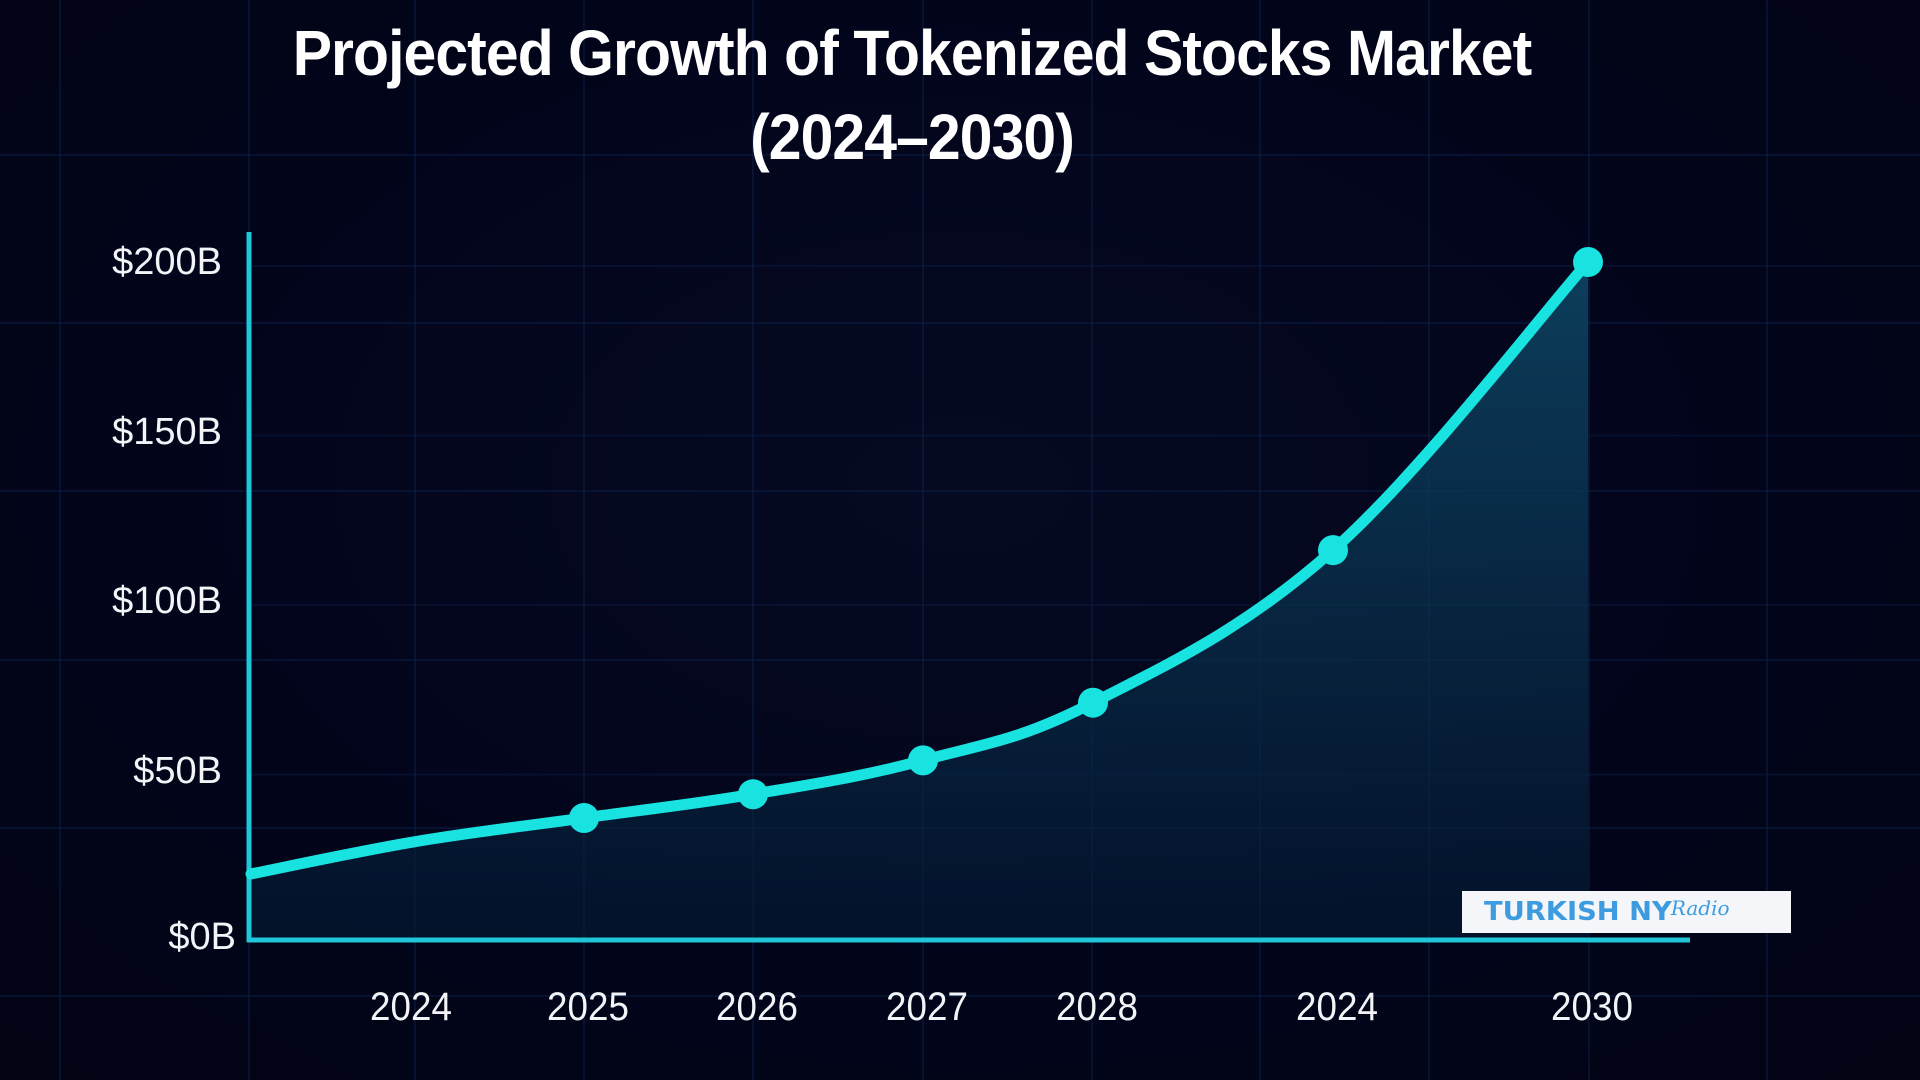 This screenshot has height=1080, width=1920. Describe the element at coordinates (1097, 1007) in the screenshot. I see `x-tick-label: 2028` at that location.